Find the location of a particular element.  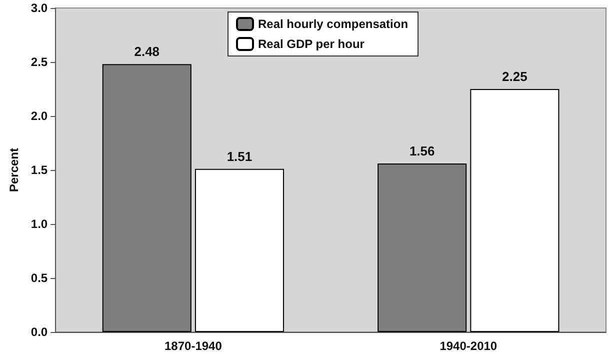

data-label: 2.48 is located at coordinates (147, 52).